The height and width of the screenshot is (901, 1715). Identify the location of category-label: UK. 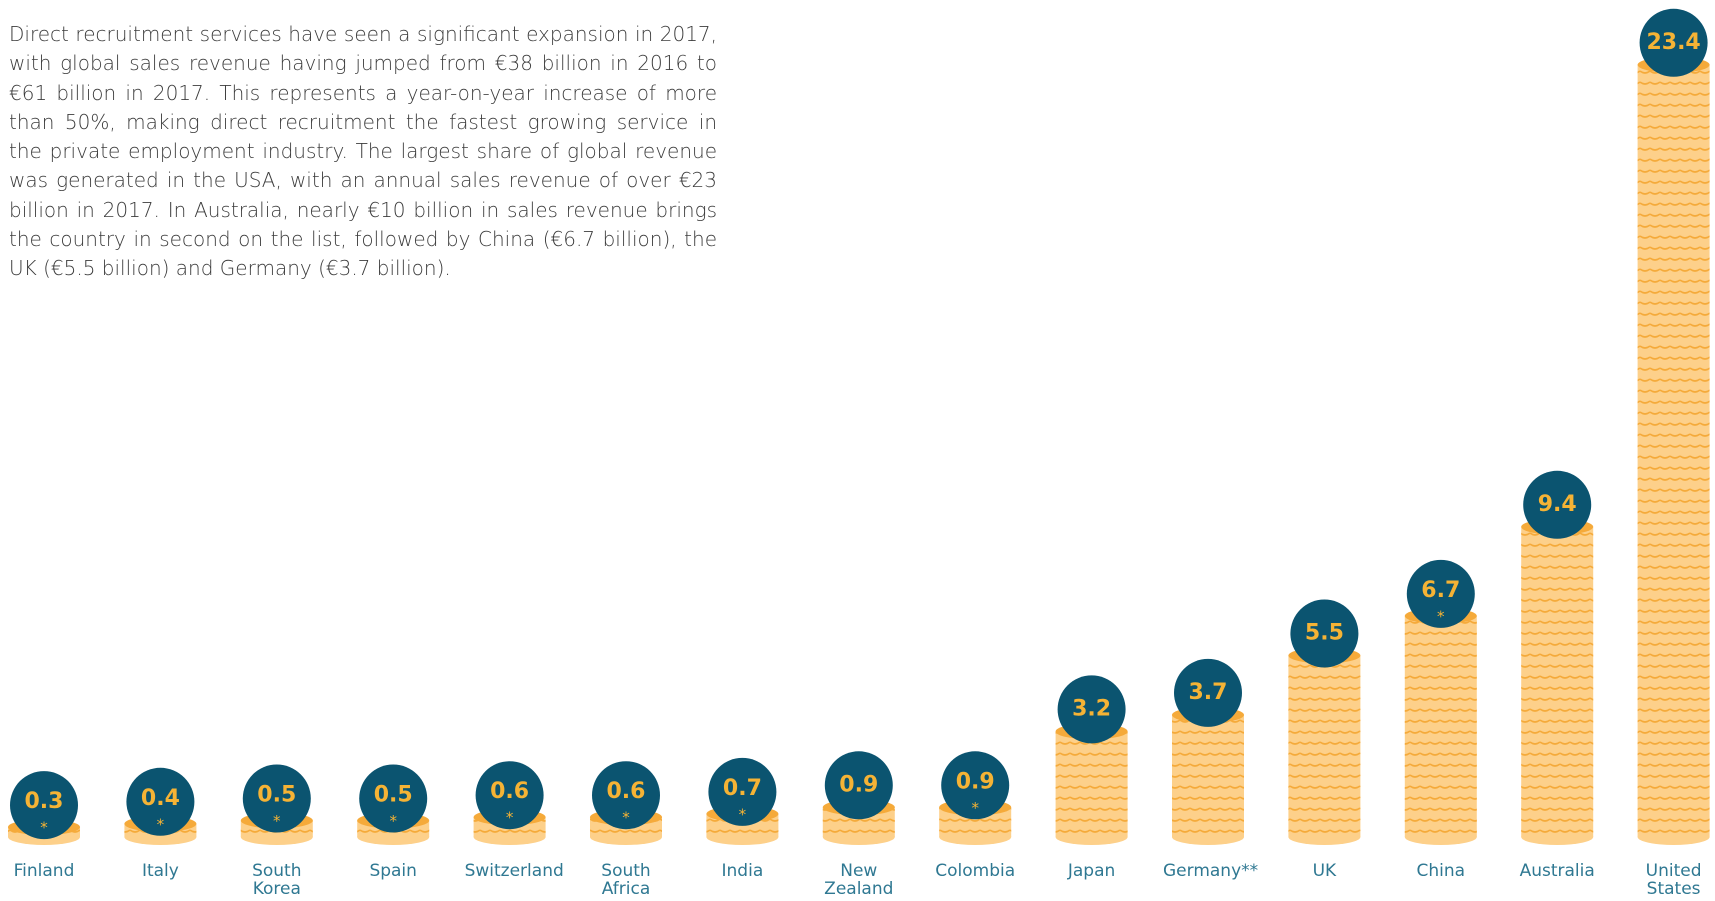
(1324, 871).